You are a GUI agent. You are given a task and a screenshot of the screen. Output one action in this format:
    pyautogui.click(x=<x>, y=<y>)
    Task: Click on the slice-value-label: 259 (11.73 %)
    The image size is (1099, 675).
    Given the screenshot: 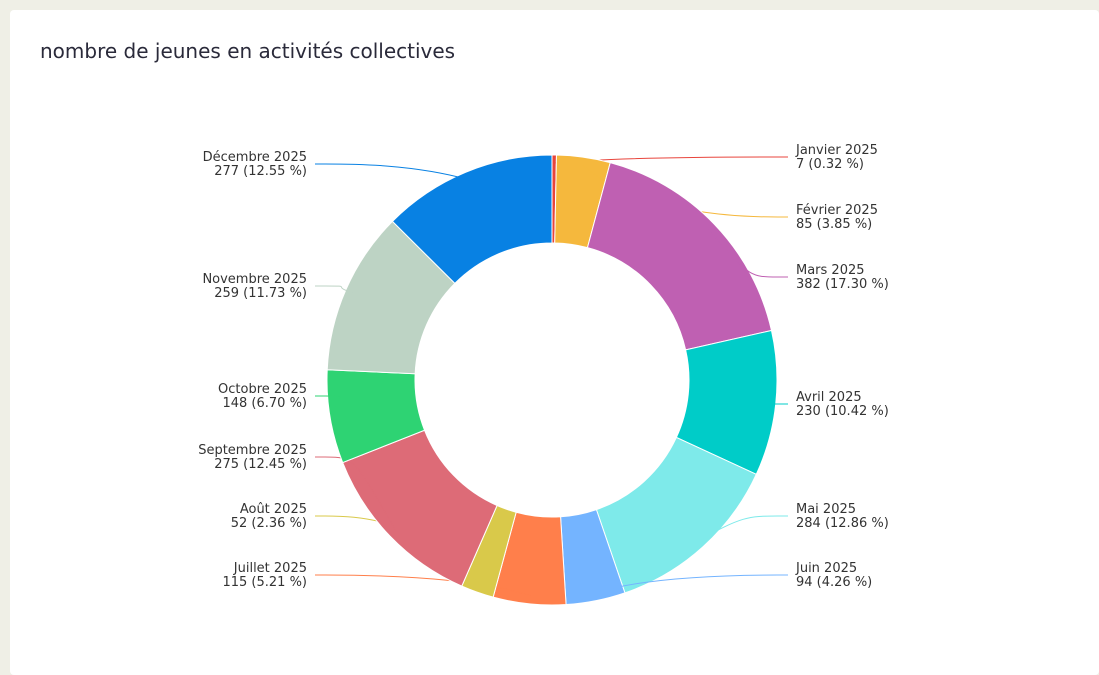 What is the action you would take?
    pyautogui.click(x=260, y=293)
    